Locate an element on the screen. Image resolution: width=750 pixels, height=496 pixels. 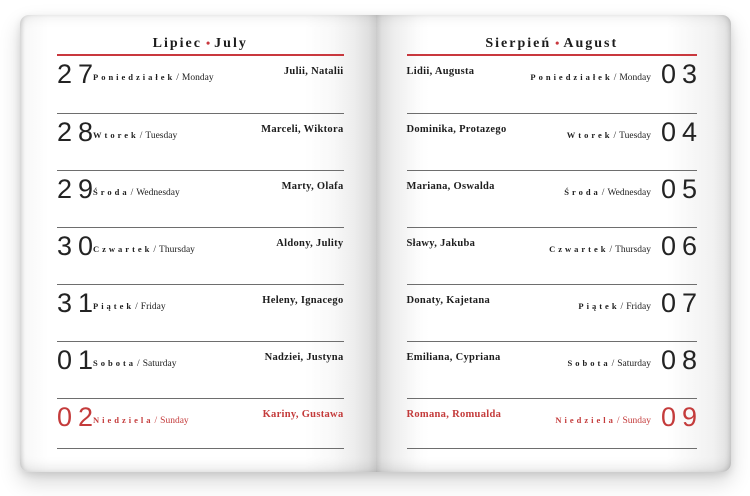
day-number: 04 is located at coordinates (681, 132).